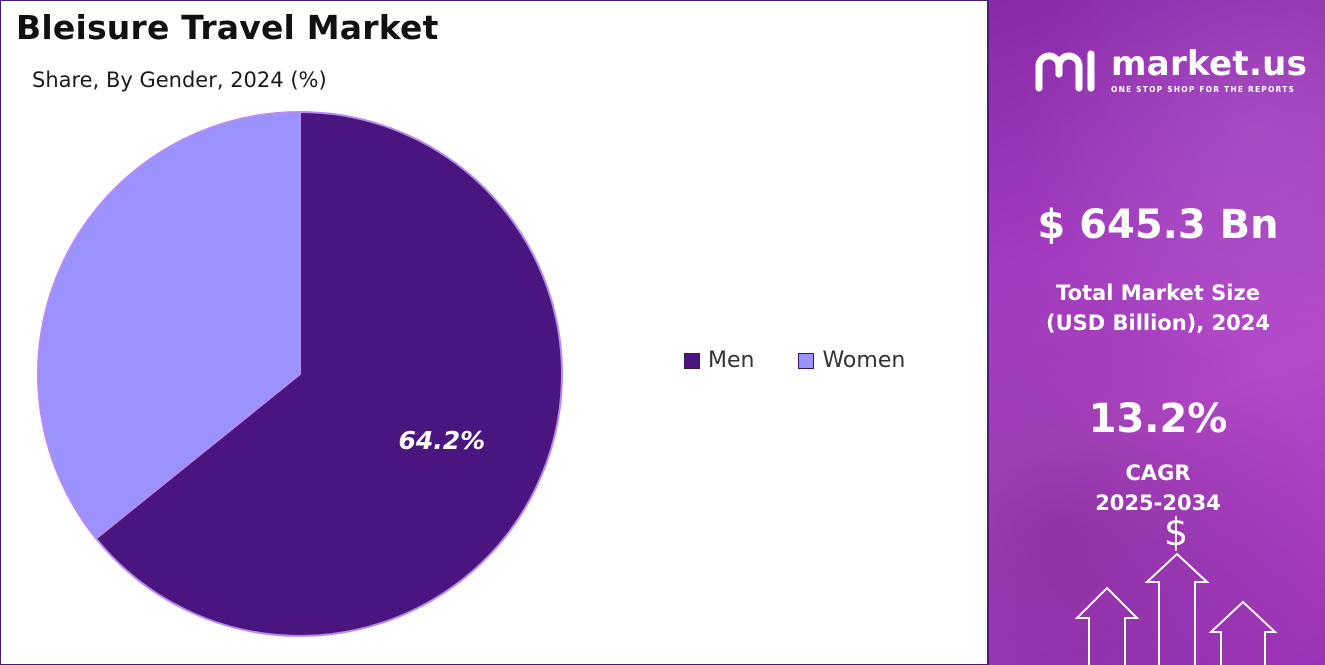  What do you see at coordinates (1203, 89) in the screenshot?
I see `brand-tagline: ONE STOP SHOP FOR THE REPORTS` at bounding box center [1203, 89].